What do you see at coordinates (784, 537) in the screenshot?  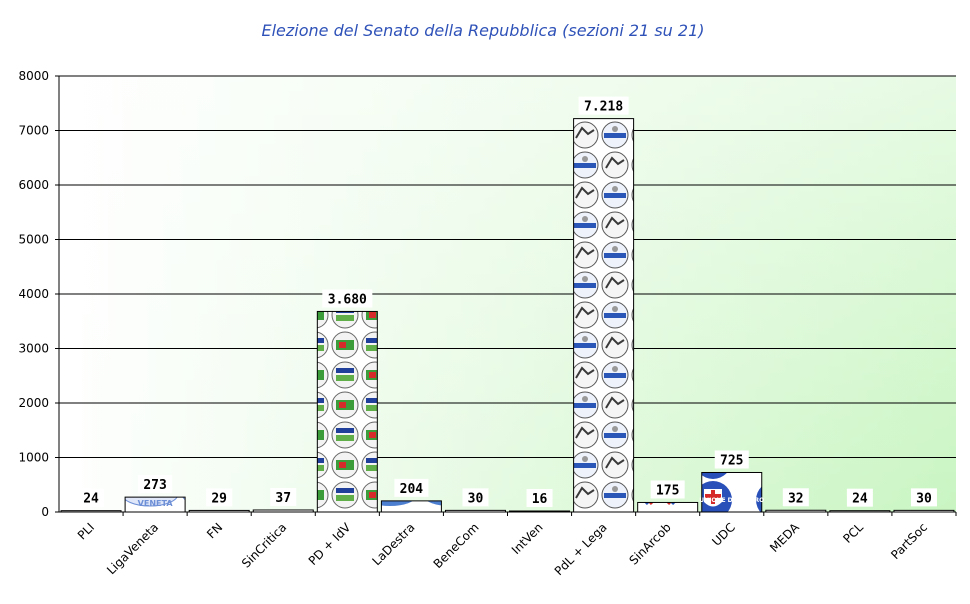 I see `x-category-label: MEDA` at bounding box center [784, 537].